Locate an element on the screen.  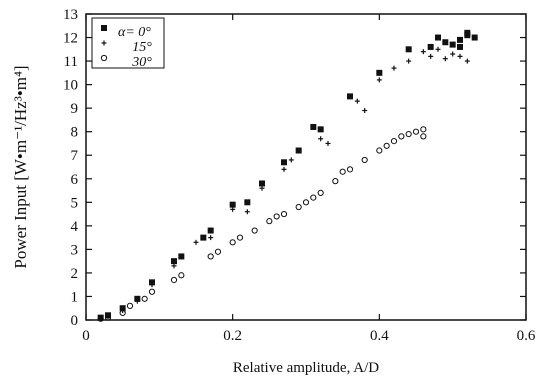
legend-label: 30° is located at coordinates (141, 62).